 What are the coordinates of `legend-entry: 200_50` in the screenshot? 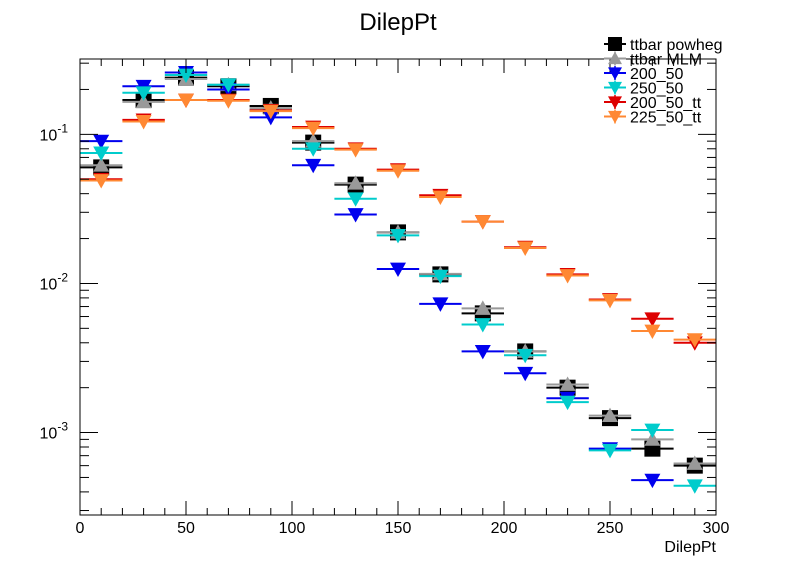 It's located at (643, 74).